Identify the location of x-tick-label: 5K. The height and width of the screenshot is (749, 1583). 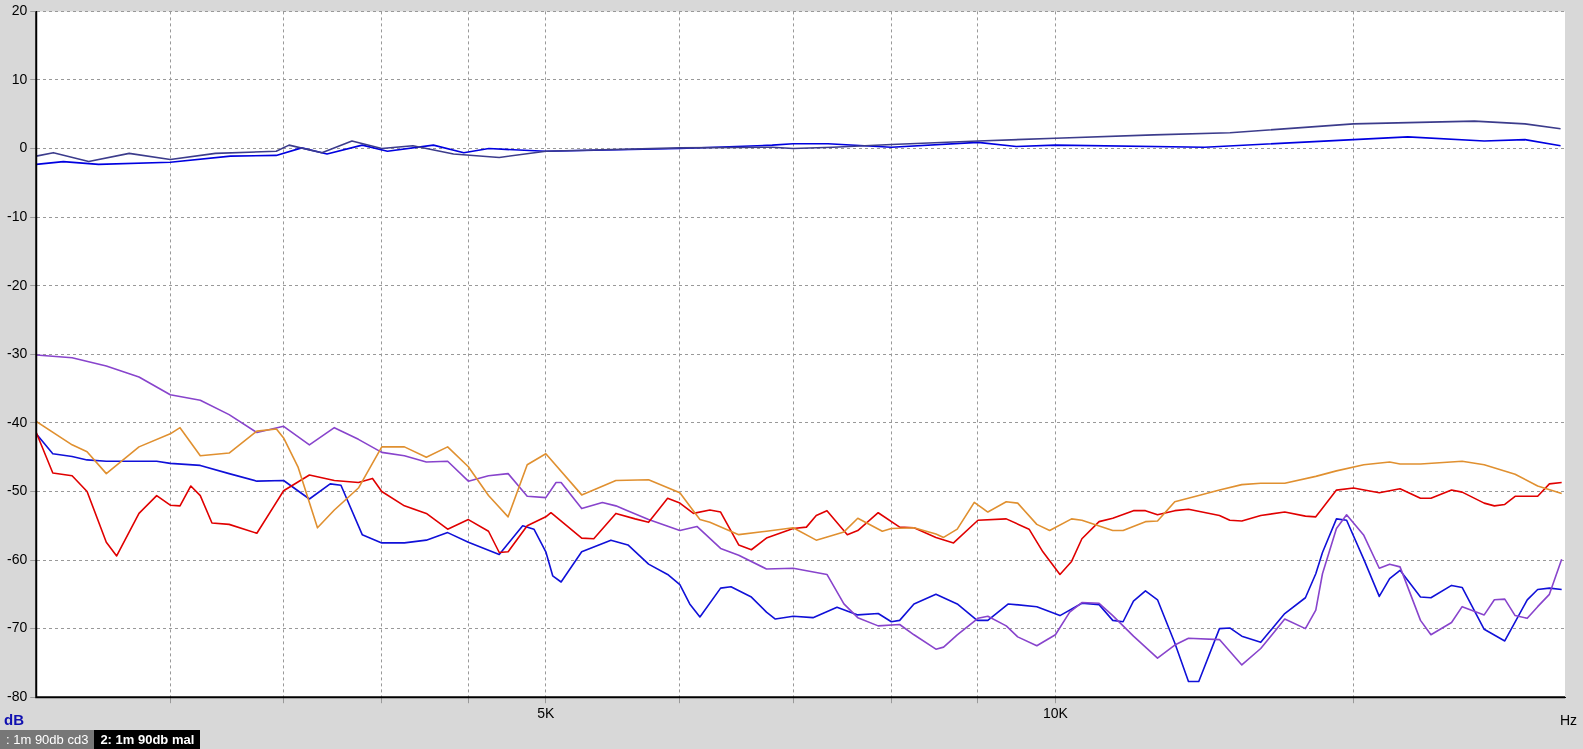
(546, 713).